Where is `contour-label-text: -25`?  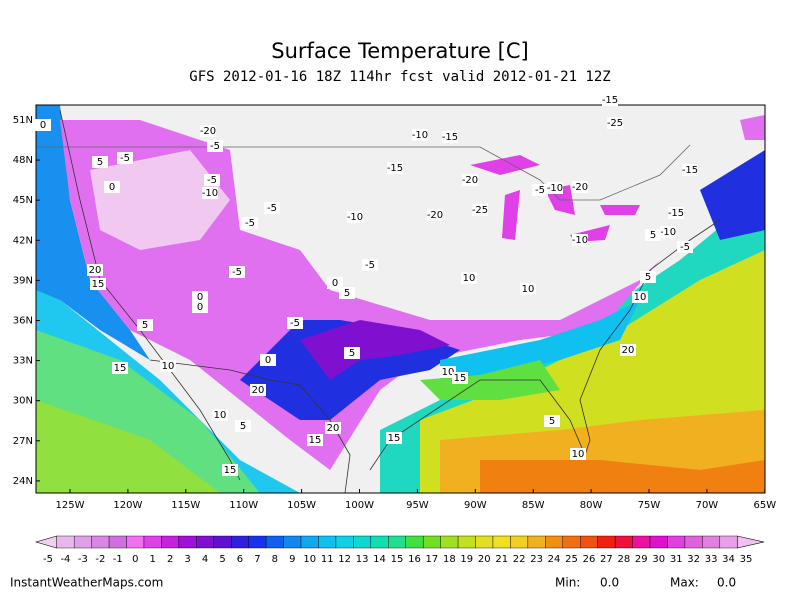 contour-label-text: -25 is located at coordinates (480, 210).